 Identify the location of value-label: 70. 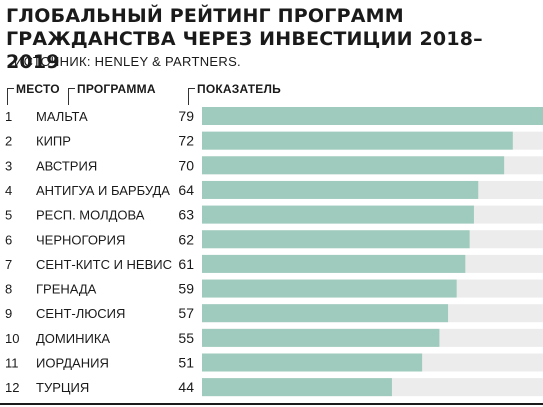
(186, 165).